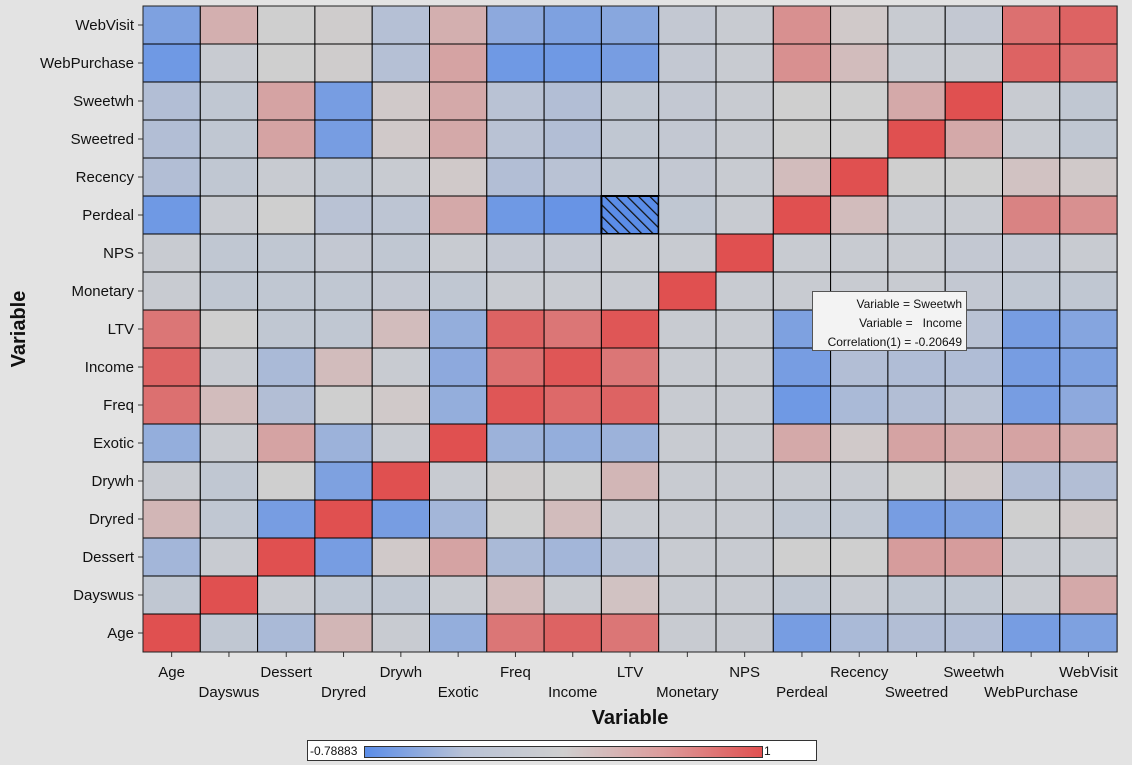 The height and width of the screenshot is (765, 1132). Describe the element at coordinates (630, 718) in the screenshot. I see `x-axis-title: Variable` at that location.